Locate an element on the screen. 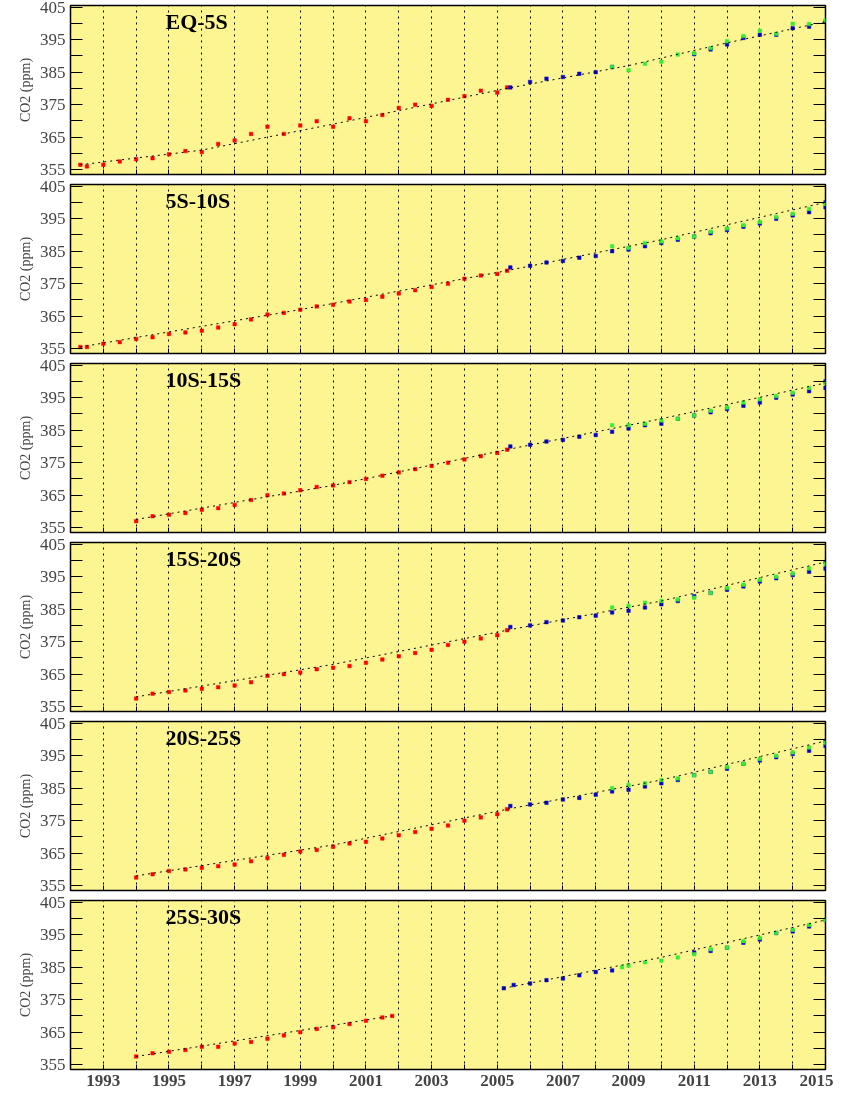 This screenshot has height=1120, width=847. chart-title: 10S-15S is located at coordinates (203, 379).